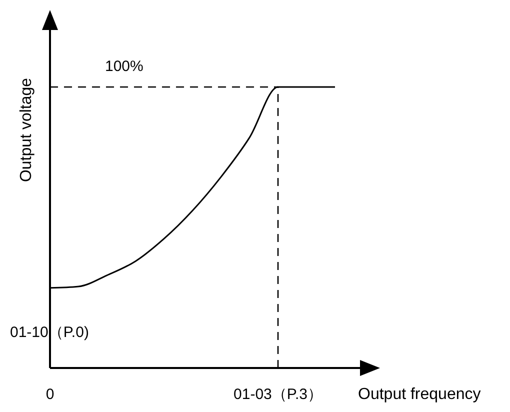 This screenshot has height=412, width=510. What do you see at coordinates (419, 394) in the screenshot?
I see `x-axis-title: Output frequency` at bounding box center [419, 394].